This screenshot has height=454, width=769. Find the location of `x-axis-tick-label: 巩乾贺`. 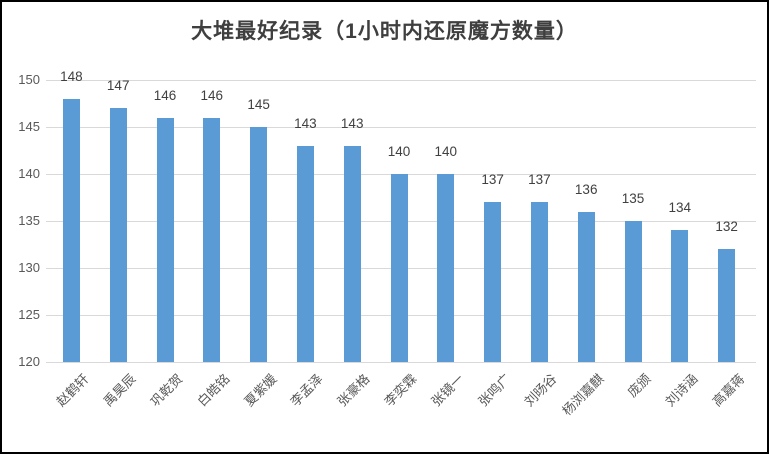

x-axis-tick-label: 巩乾贺 is located at coordinates (166, 390).